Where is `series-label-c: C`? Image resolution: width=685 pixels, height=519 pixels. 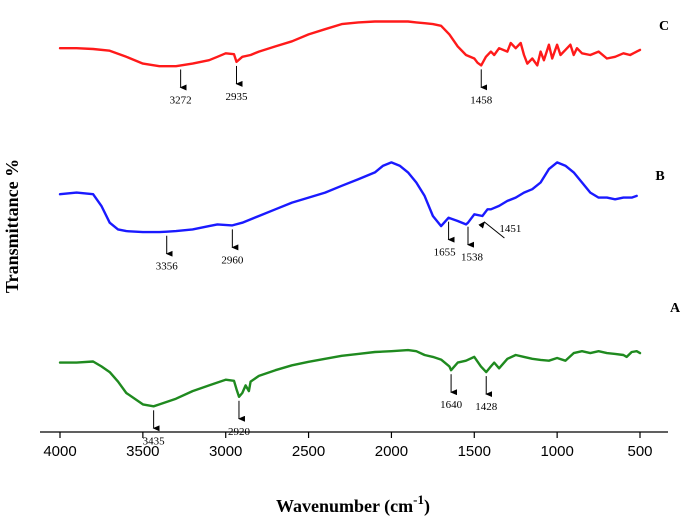
series-label-c: C is located at coordinates (664, 26).